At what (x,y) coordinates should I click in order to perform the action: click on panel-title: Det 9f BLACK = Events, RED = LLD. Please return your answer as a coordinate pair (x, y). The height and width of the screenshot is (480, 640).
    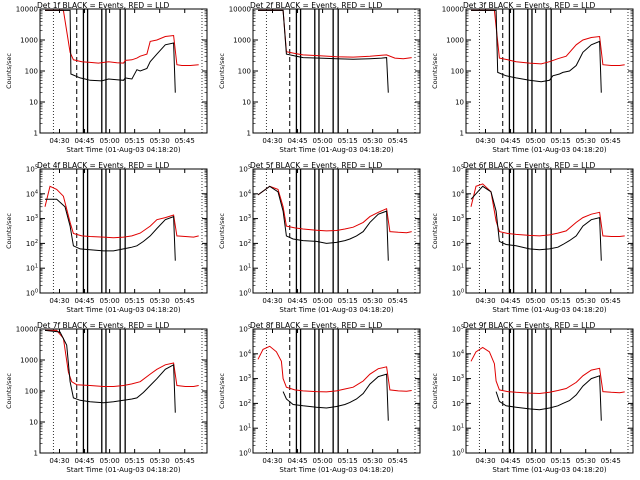
    Looking at the image, I should click on (529, 325).